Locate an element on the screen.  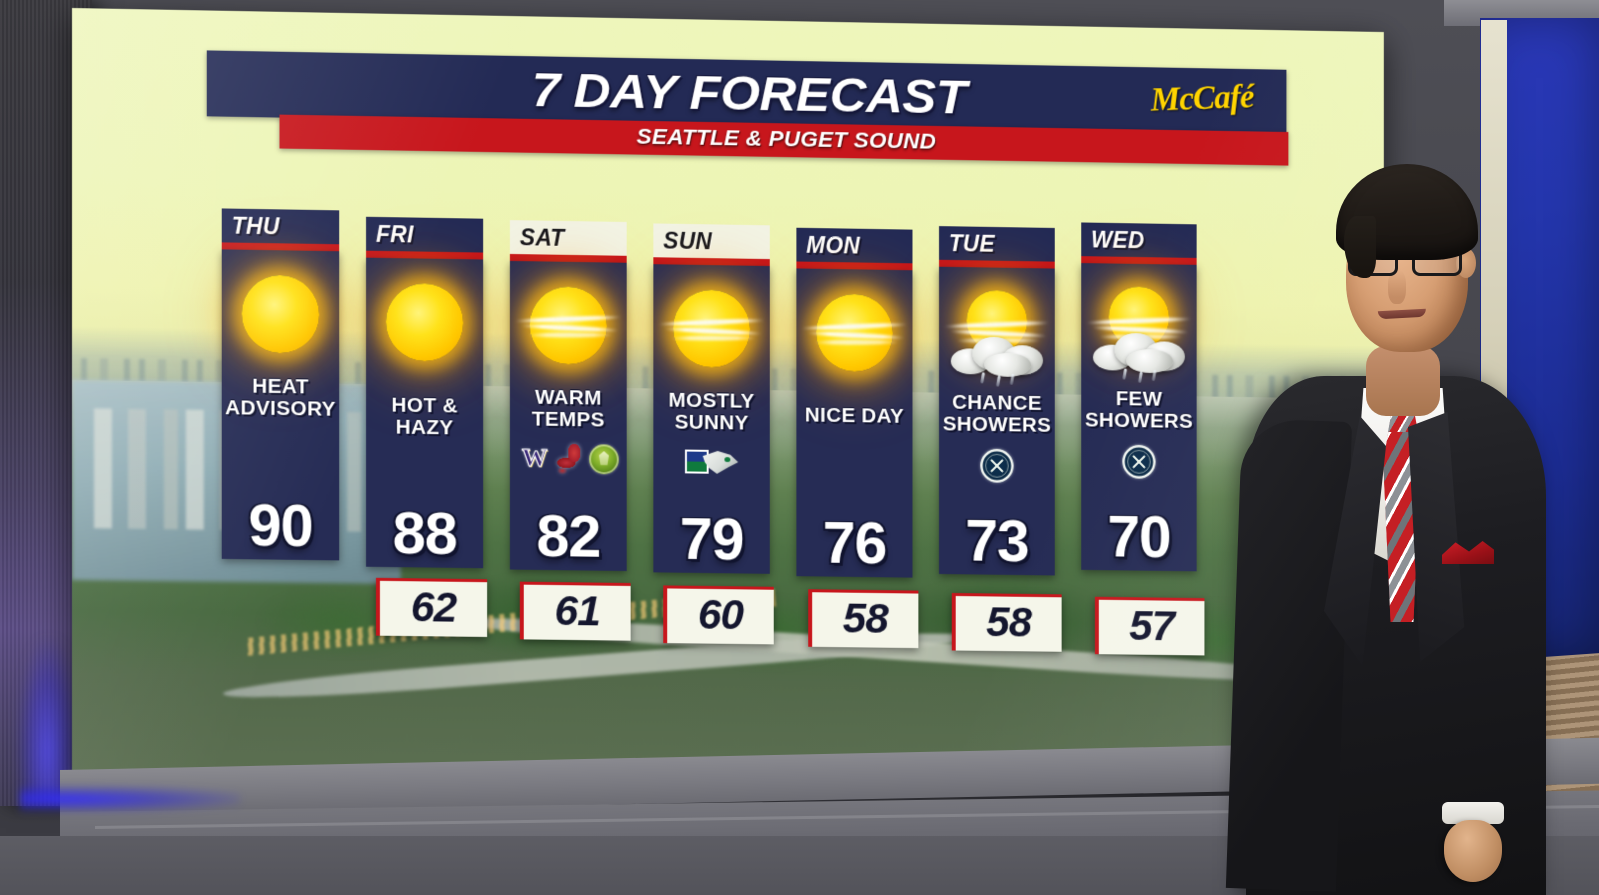
day-high-temperature: 82 is located at coordinates (568, 536).